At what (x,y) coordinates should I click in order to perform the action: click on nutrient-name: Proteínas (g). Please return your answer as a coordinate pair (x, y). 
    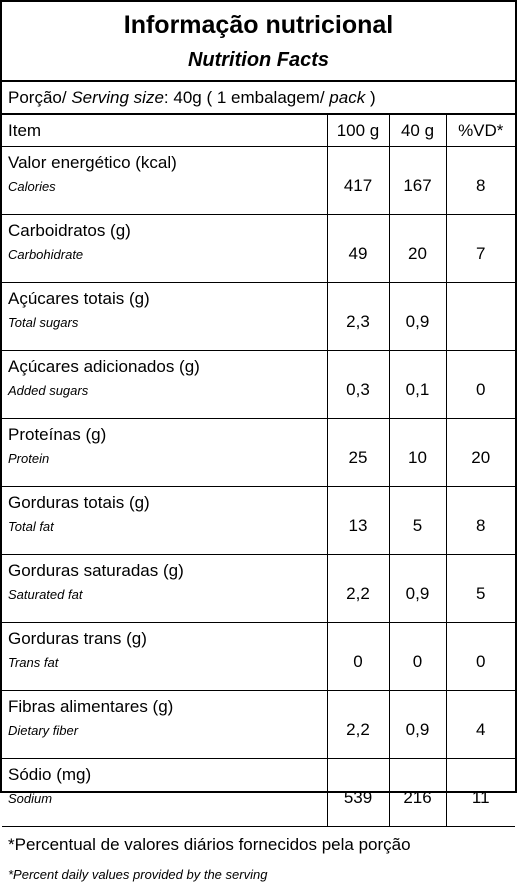
    Looking at the image, I should click on (57, 434).